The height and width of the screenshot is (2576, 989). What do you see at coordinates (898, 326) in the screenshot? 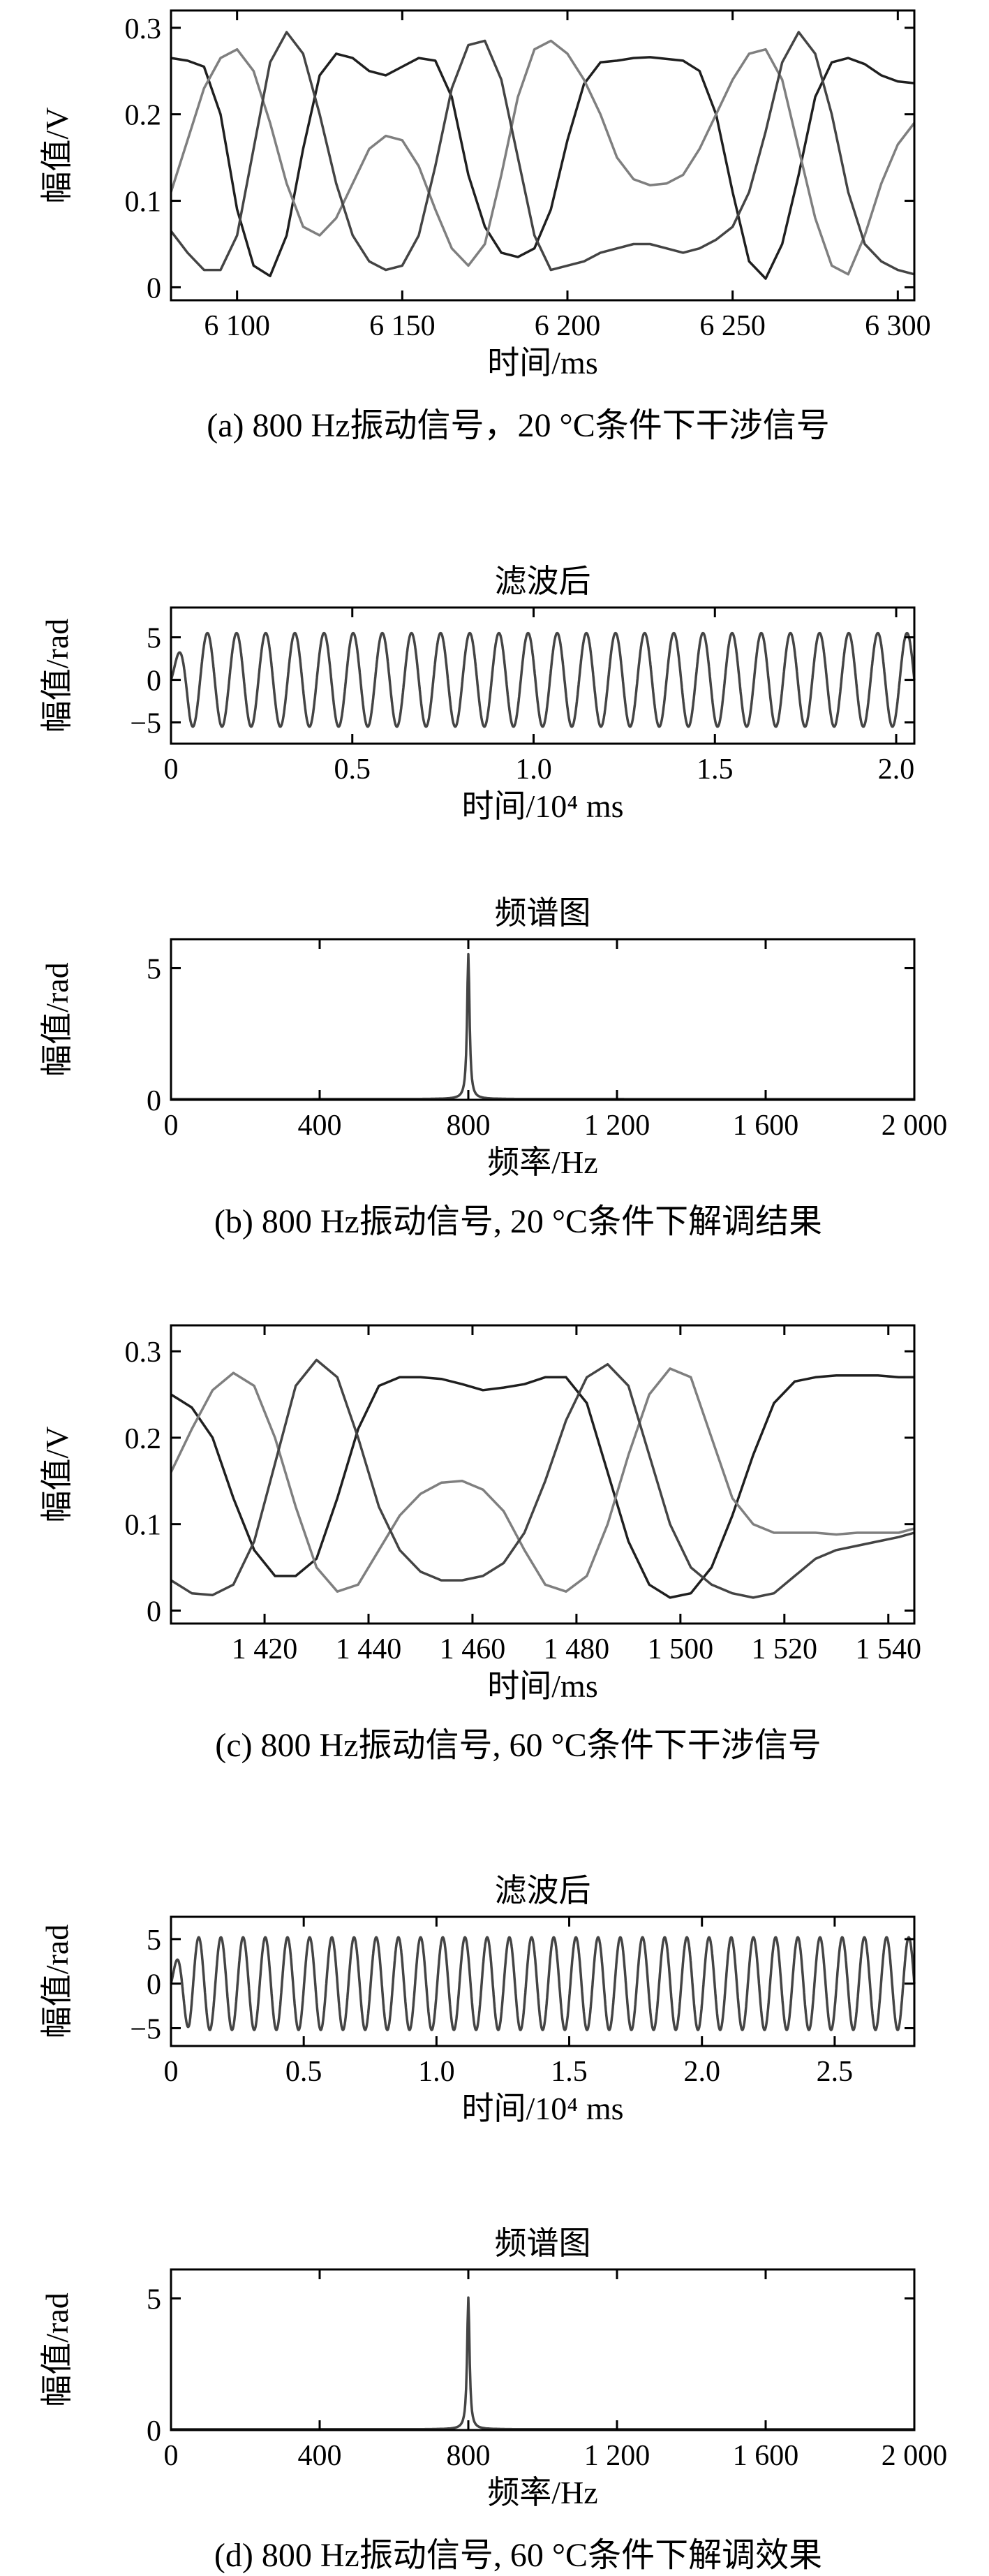
I see `x-tick-label: 6 300` at bounding box center [898, 326].